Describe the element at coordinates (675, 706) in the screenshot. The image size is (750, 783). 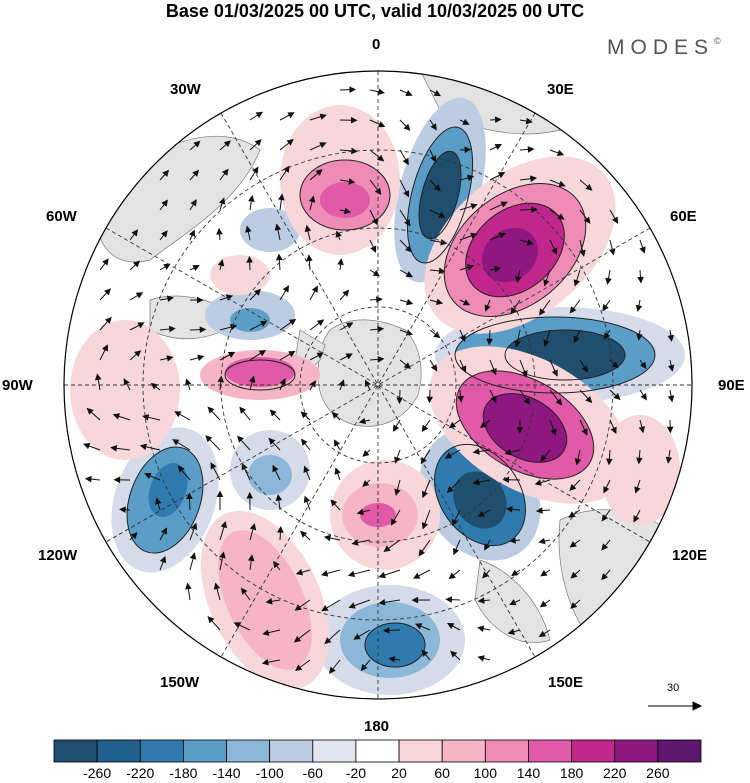
I see `reference-vector-arrow` at that location.